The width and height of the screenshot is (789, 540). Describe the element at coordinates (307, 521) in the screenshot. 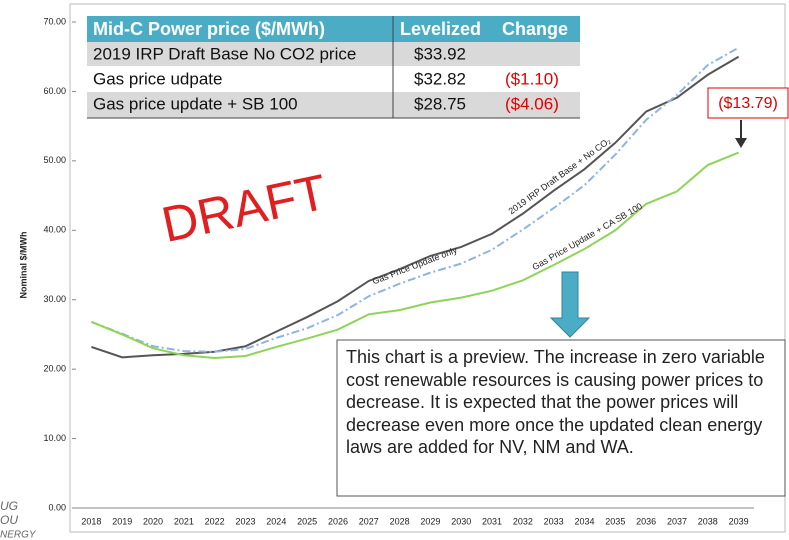

I see `x-tick-label: 2025` at that location.